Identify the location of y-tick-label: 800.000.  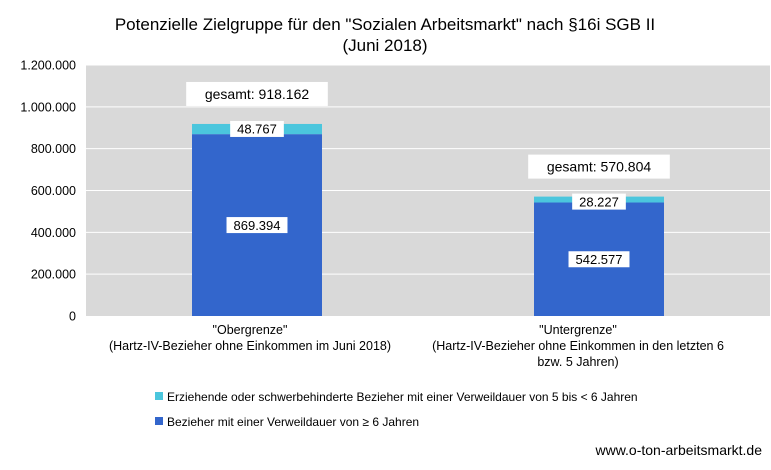
(53, 149).